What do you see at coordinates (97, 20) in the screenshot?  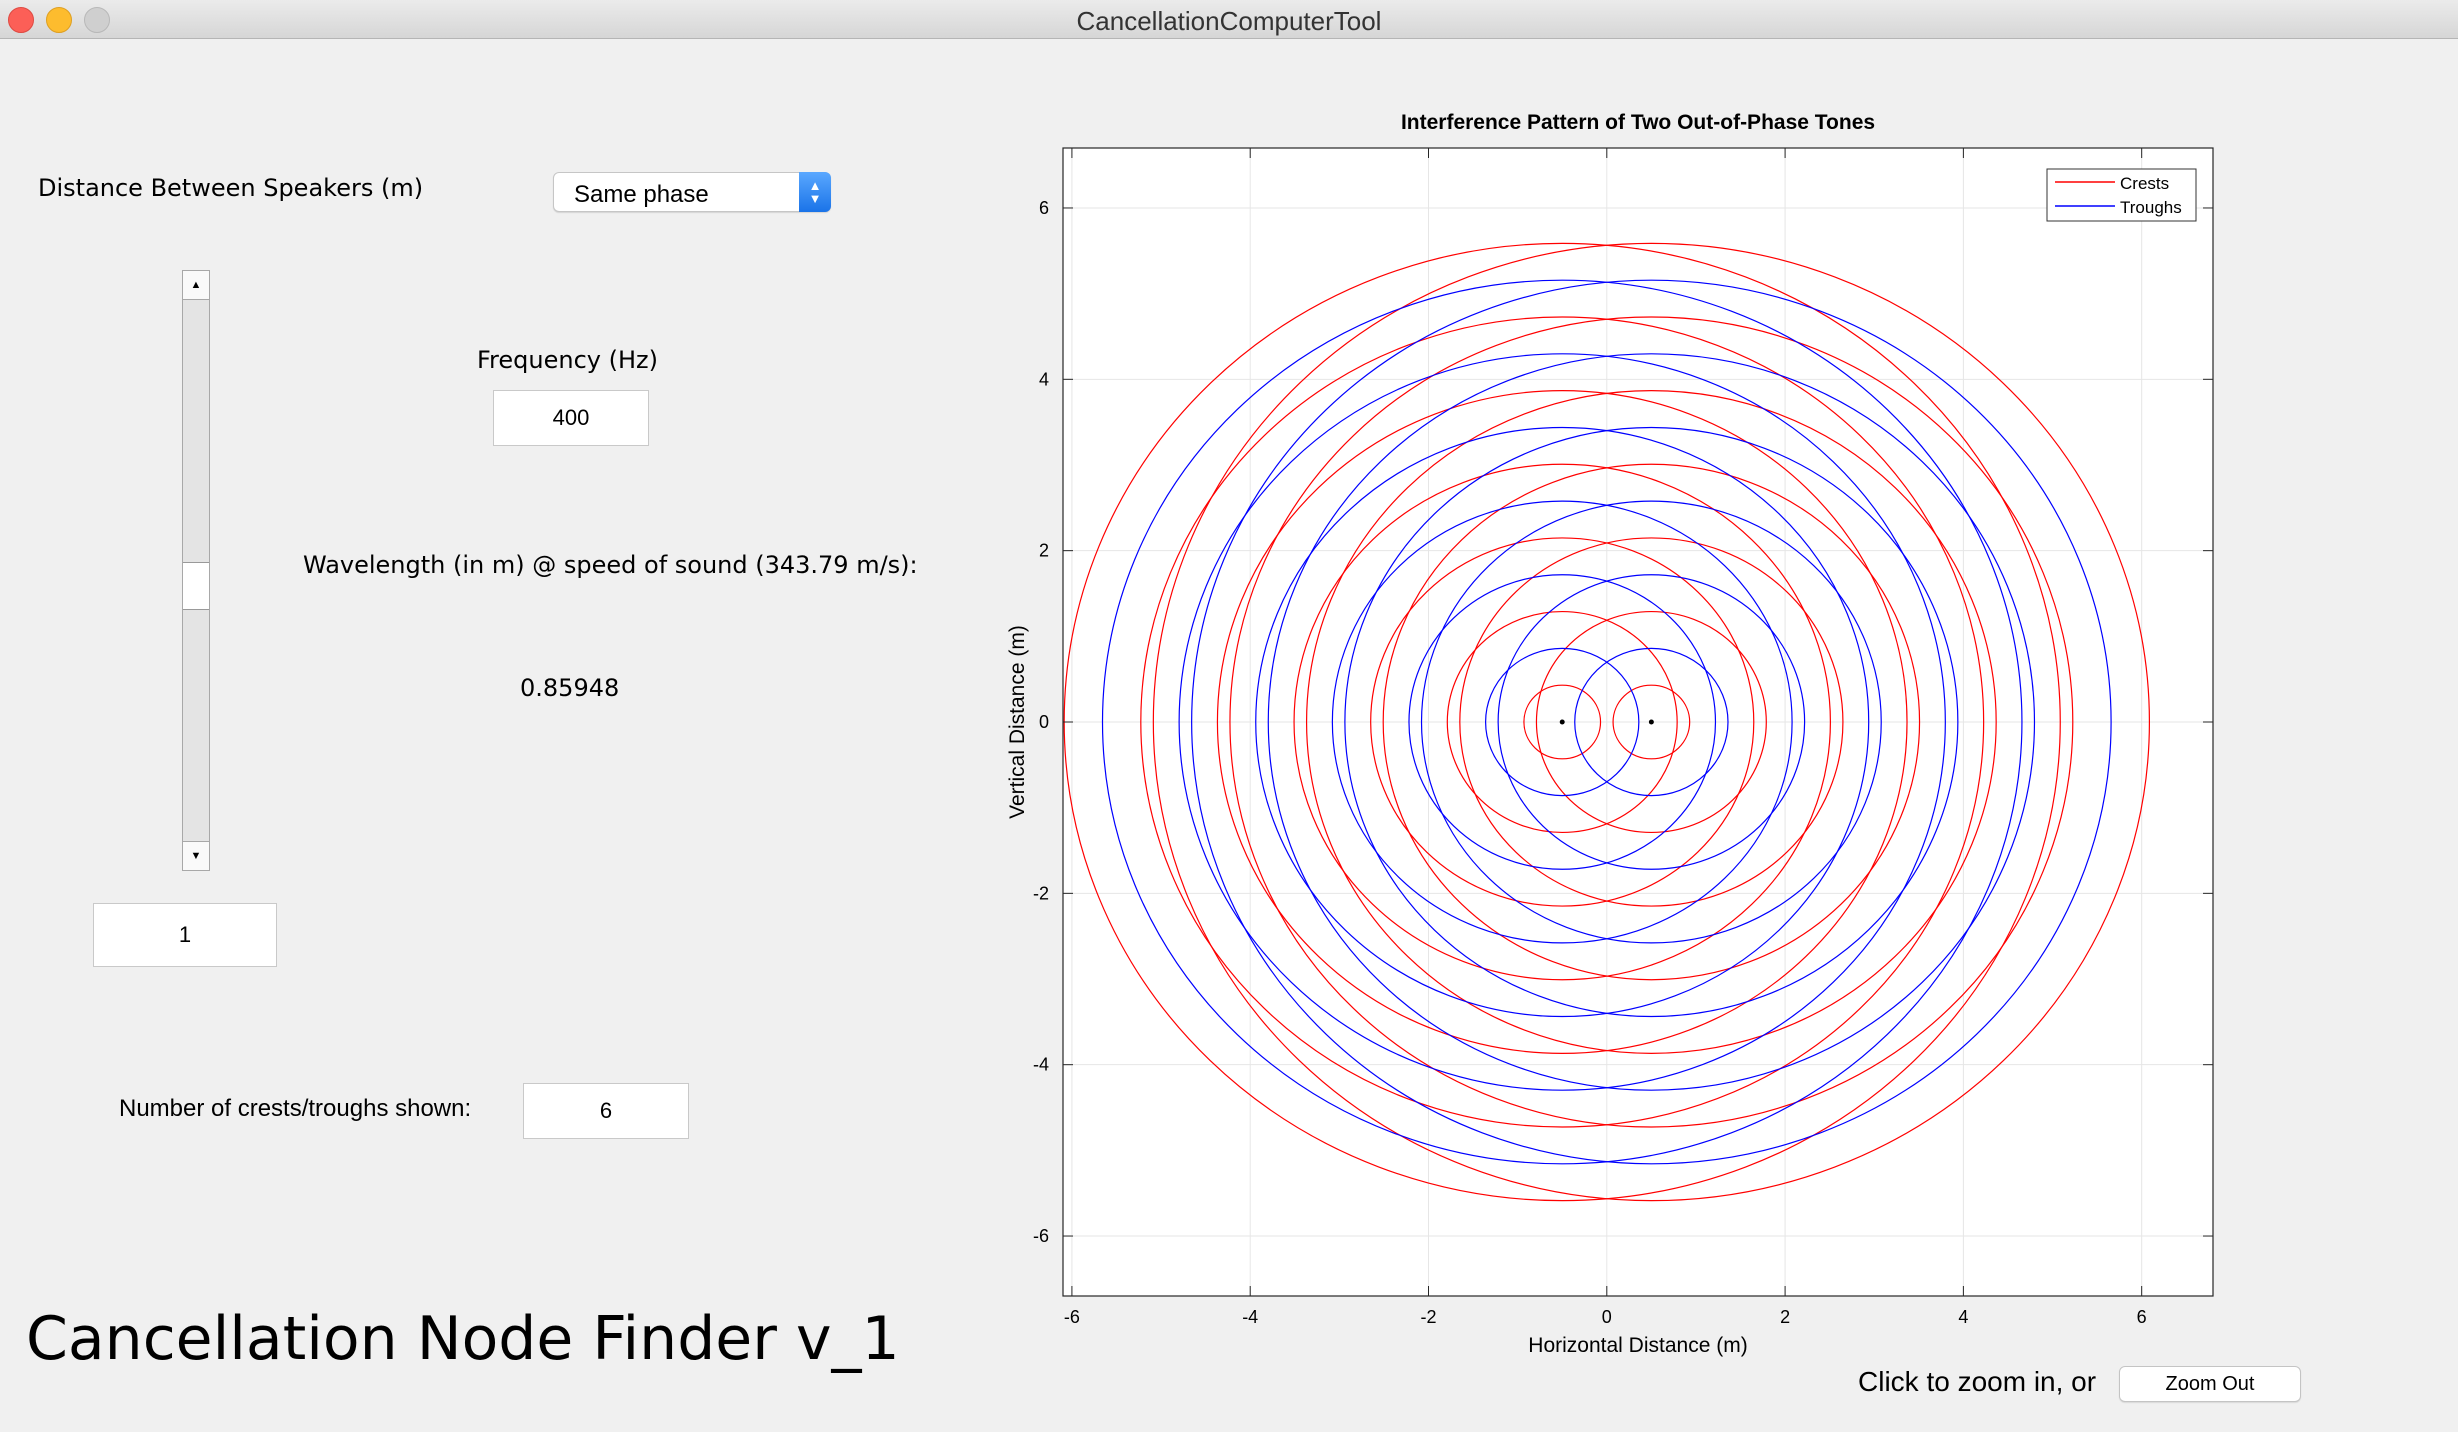 I see `zoom-window-button` at bounding box center [97, 20].